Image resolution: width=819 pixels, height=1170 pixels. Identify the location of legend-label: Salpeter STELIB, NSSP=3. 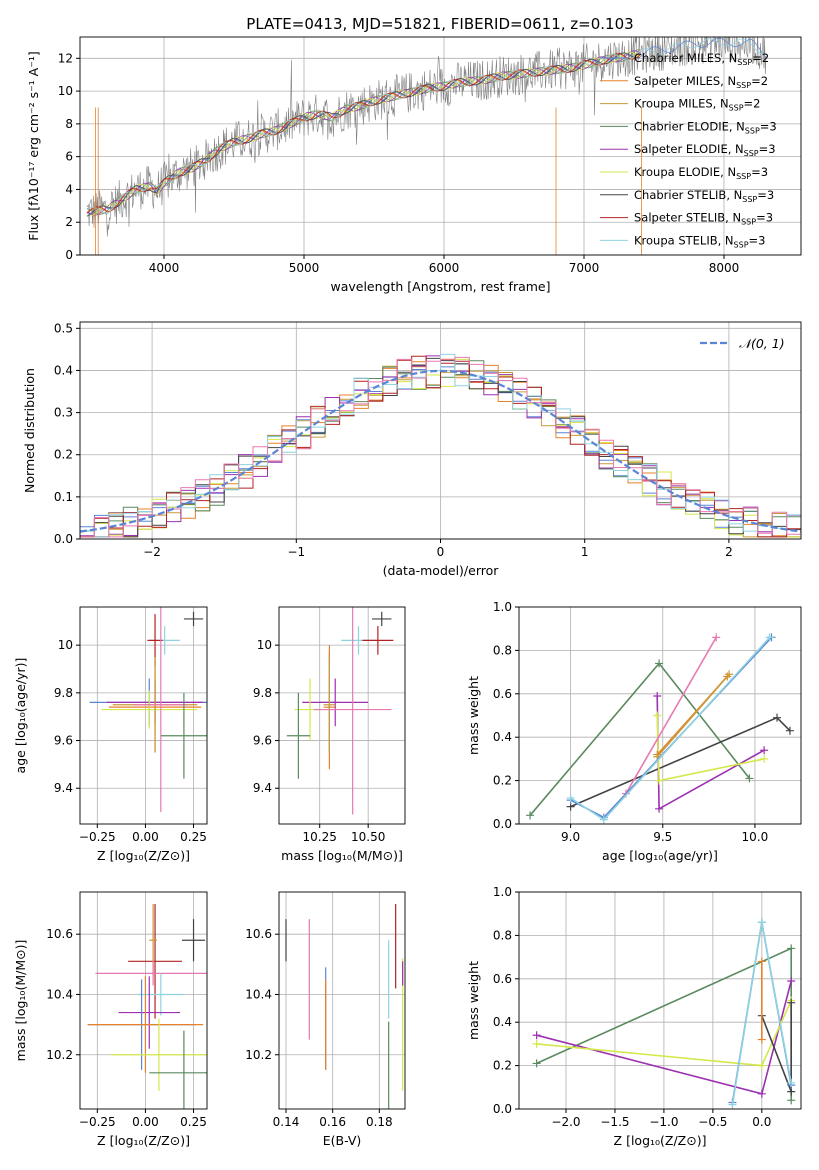
(703, 219).